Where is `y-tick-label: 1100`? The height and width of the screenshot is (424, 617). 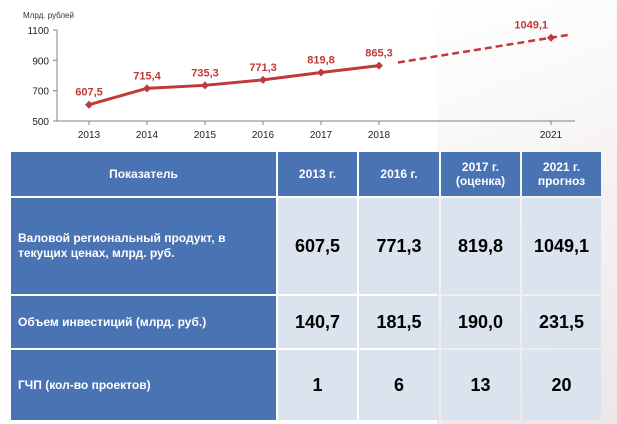
y-tick-label: 1100 is located at coordinates (38, 31).